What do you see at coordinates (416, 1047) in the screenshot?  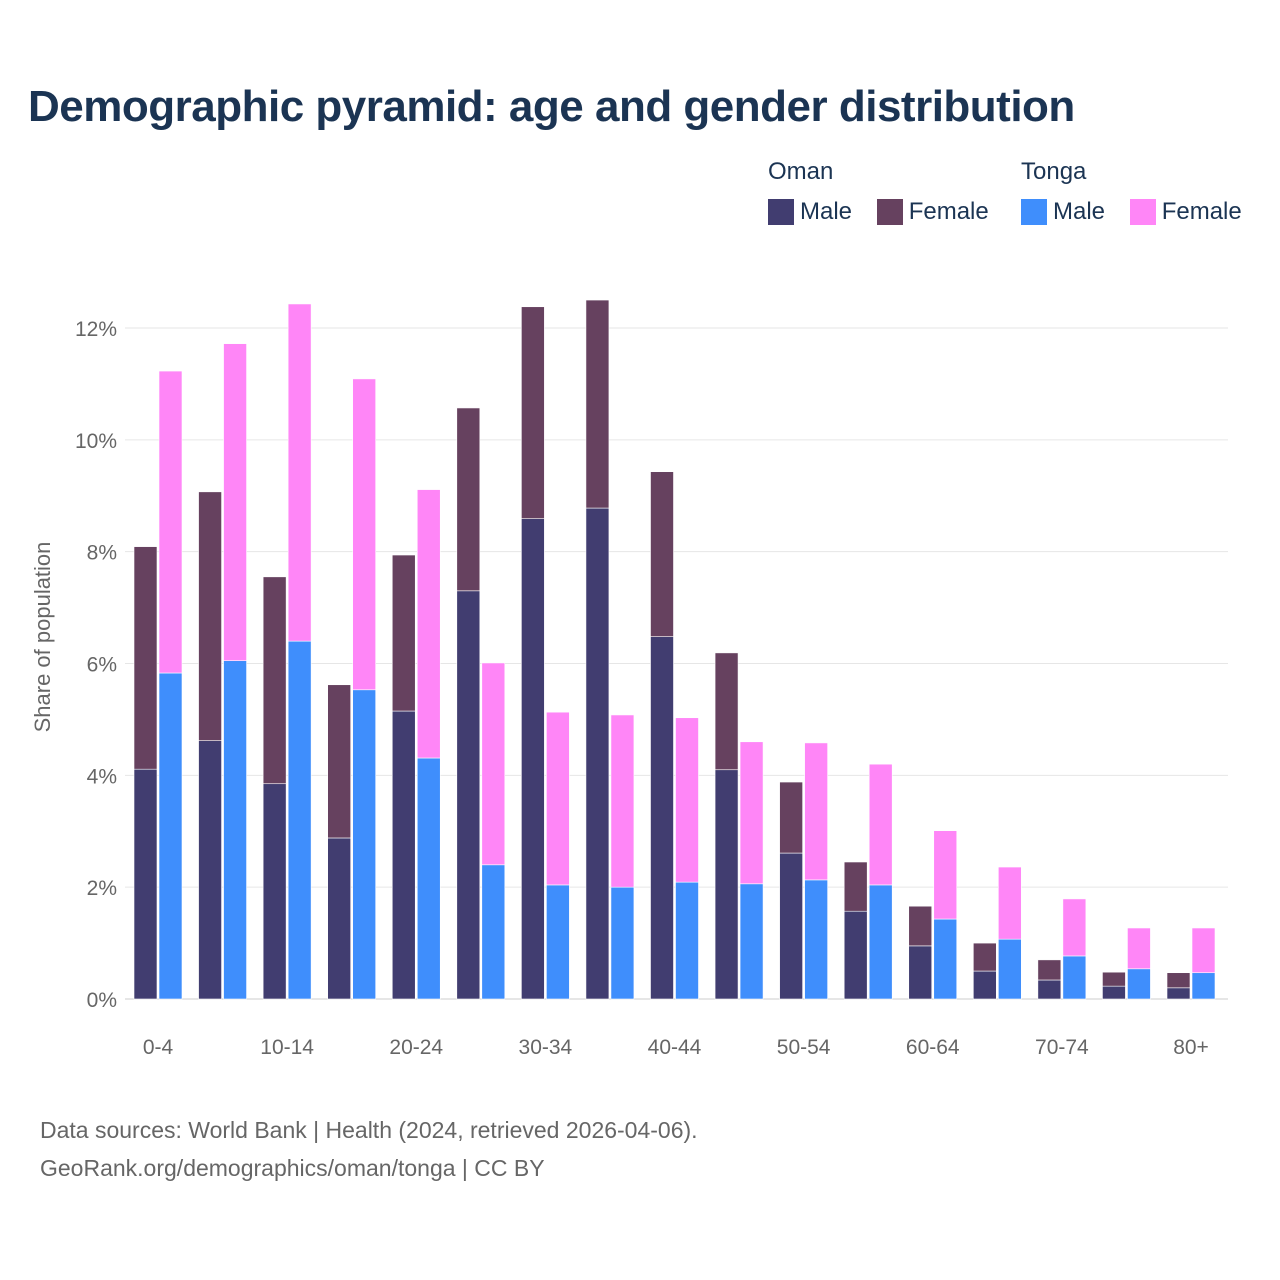 I see `x-tick-label: 20-24` at bounding box center [416, 1047].